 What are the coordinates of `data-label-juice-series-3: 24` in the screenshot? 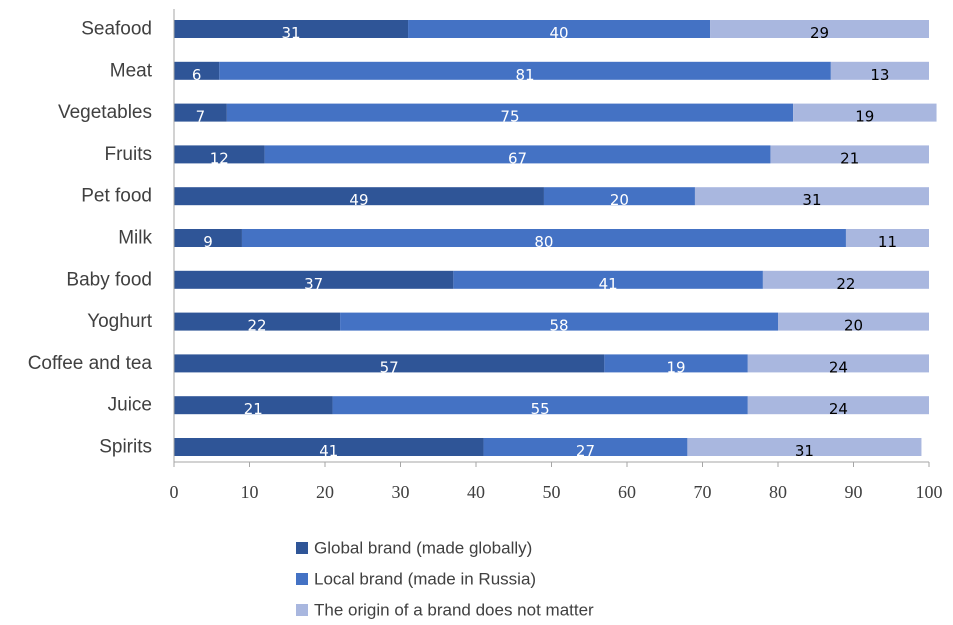 It's located at (838, 409).